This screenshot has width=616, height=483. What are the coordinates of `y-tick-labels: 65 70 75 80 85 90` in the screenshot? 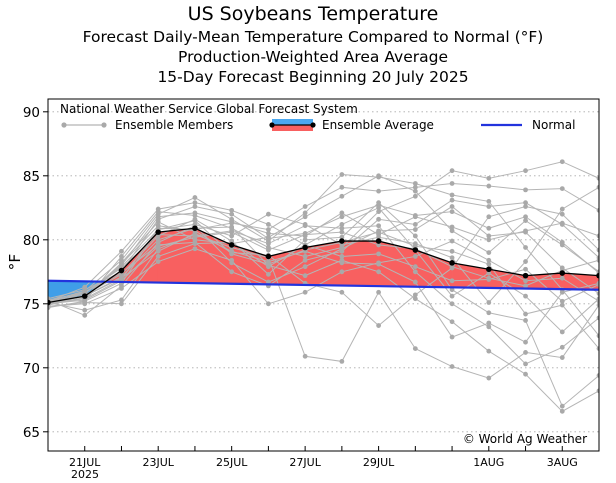 It's located at (31, 273).